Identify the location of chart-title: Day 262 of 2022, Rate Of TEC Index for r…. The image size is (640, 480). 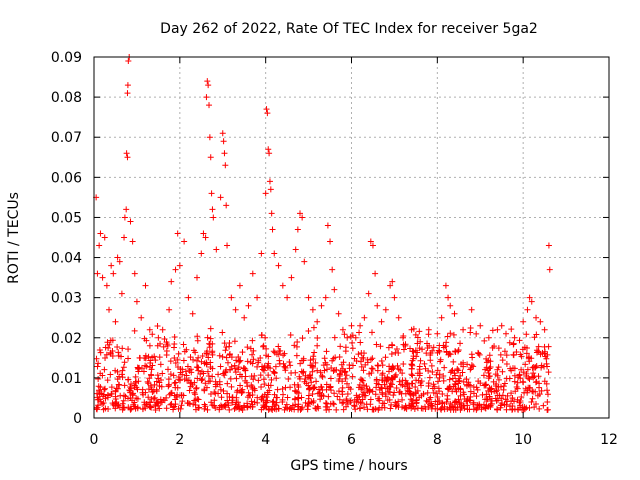
(349, 29).